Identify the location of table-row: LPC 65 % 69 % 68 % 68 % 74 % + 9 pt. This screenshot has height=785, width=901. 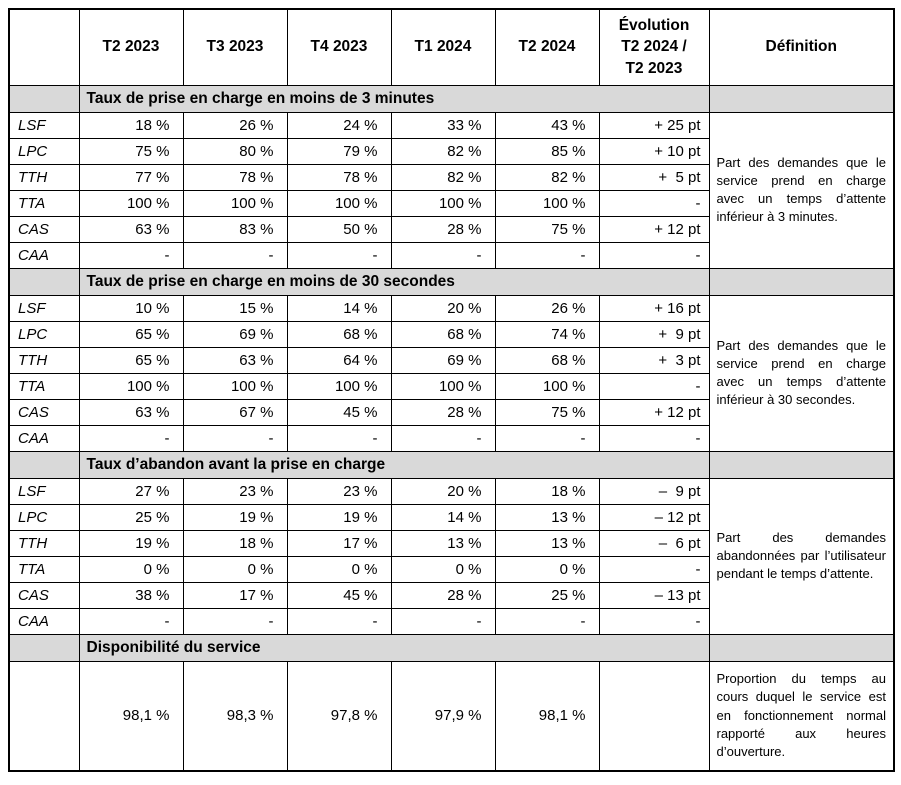
(451, 334).